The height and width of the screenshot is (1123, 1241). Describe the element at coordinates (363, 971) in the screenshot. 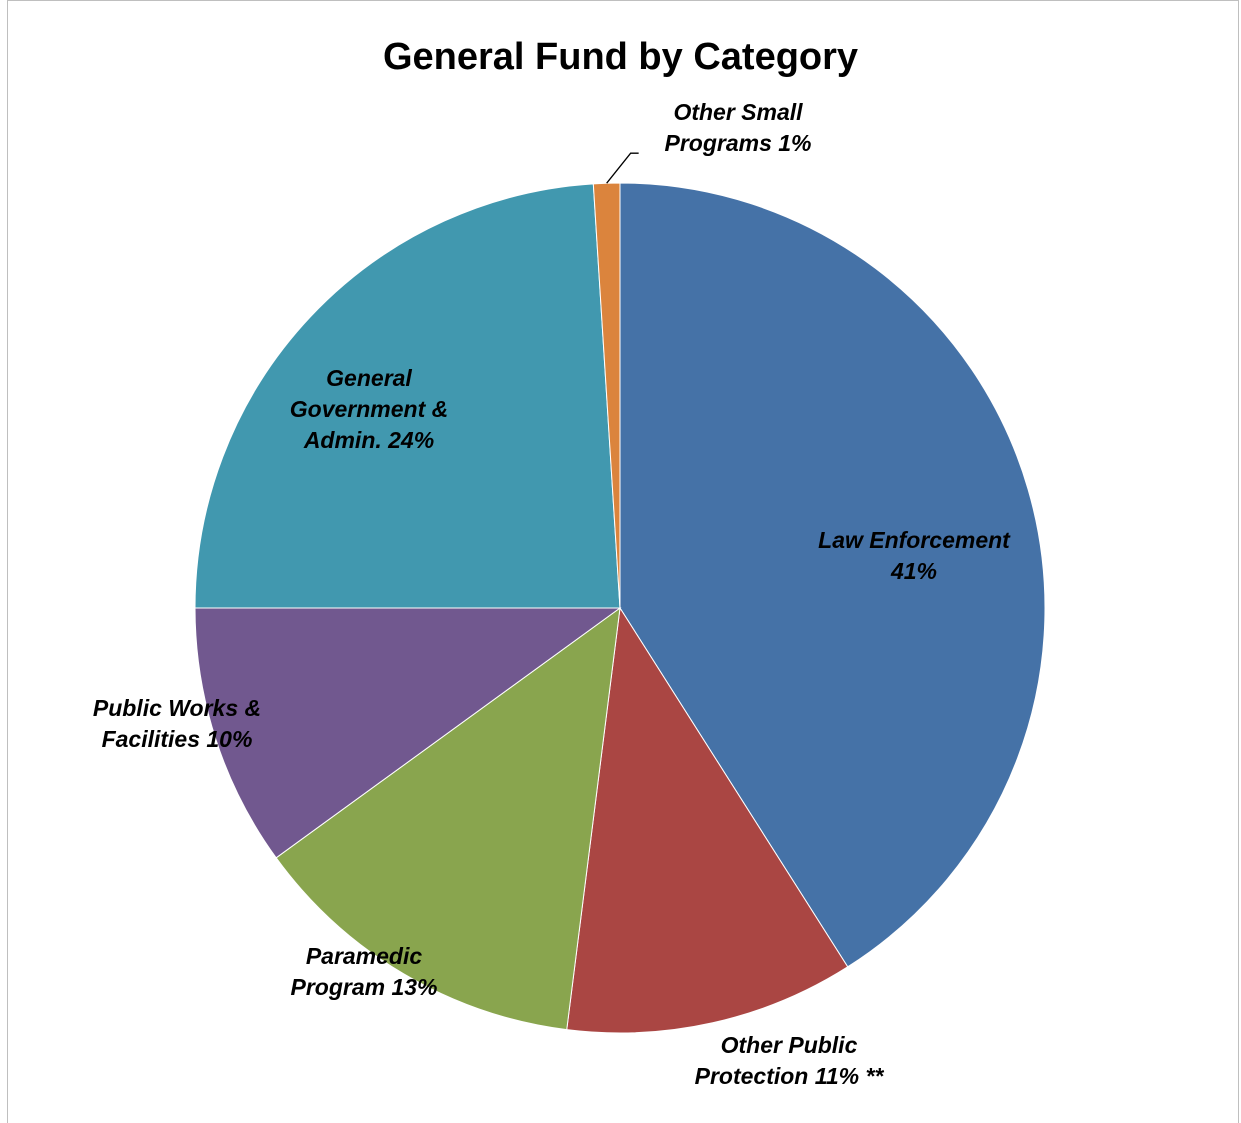

I see `slice-label-2: Paramedic Program 13%` at that location.